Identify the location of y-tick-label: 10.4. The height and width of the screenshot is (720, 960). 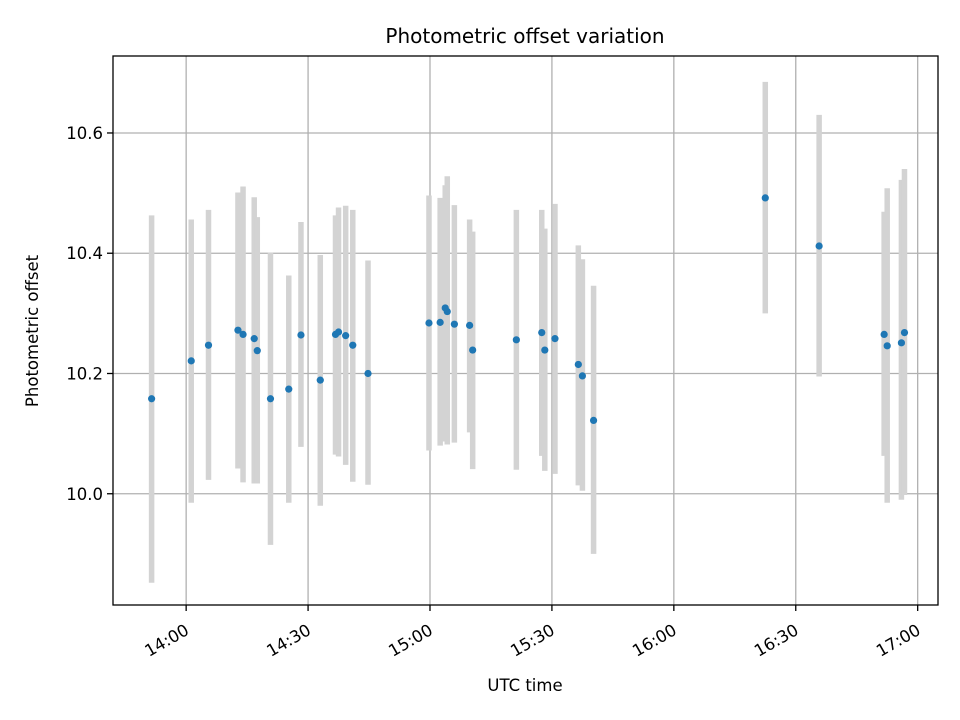
(84, 253).